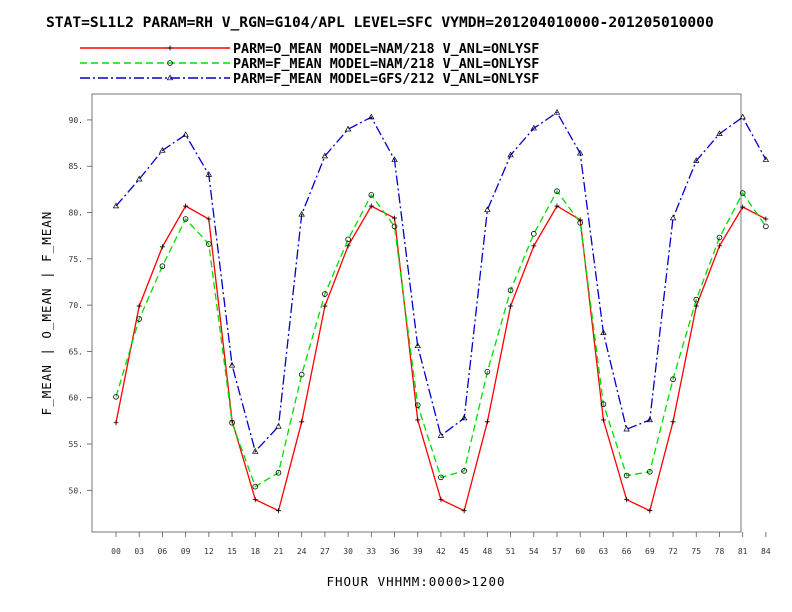 This screenshot has width=792, height=612. I want to click on y-tick-label: 85., so click(76, 166).